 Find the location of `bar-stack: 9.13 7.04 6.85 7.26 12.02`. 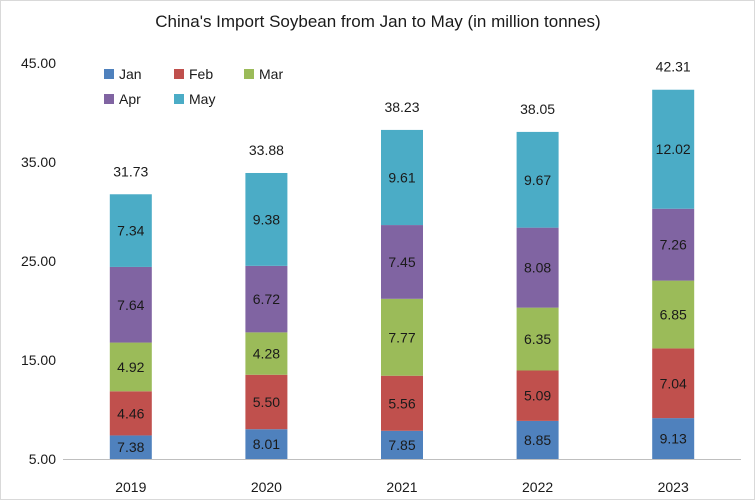

bar-stack: 9.13 7.04 6.85 7.26 12.02 is located at coordinates (673, 274).